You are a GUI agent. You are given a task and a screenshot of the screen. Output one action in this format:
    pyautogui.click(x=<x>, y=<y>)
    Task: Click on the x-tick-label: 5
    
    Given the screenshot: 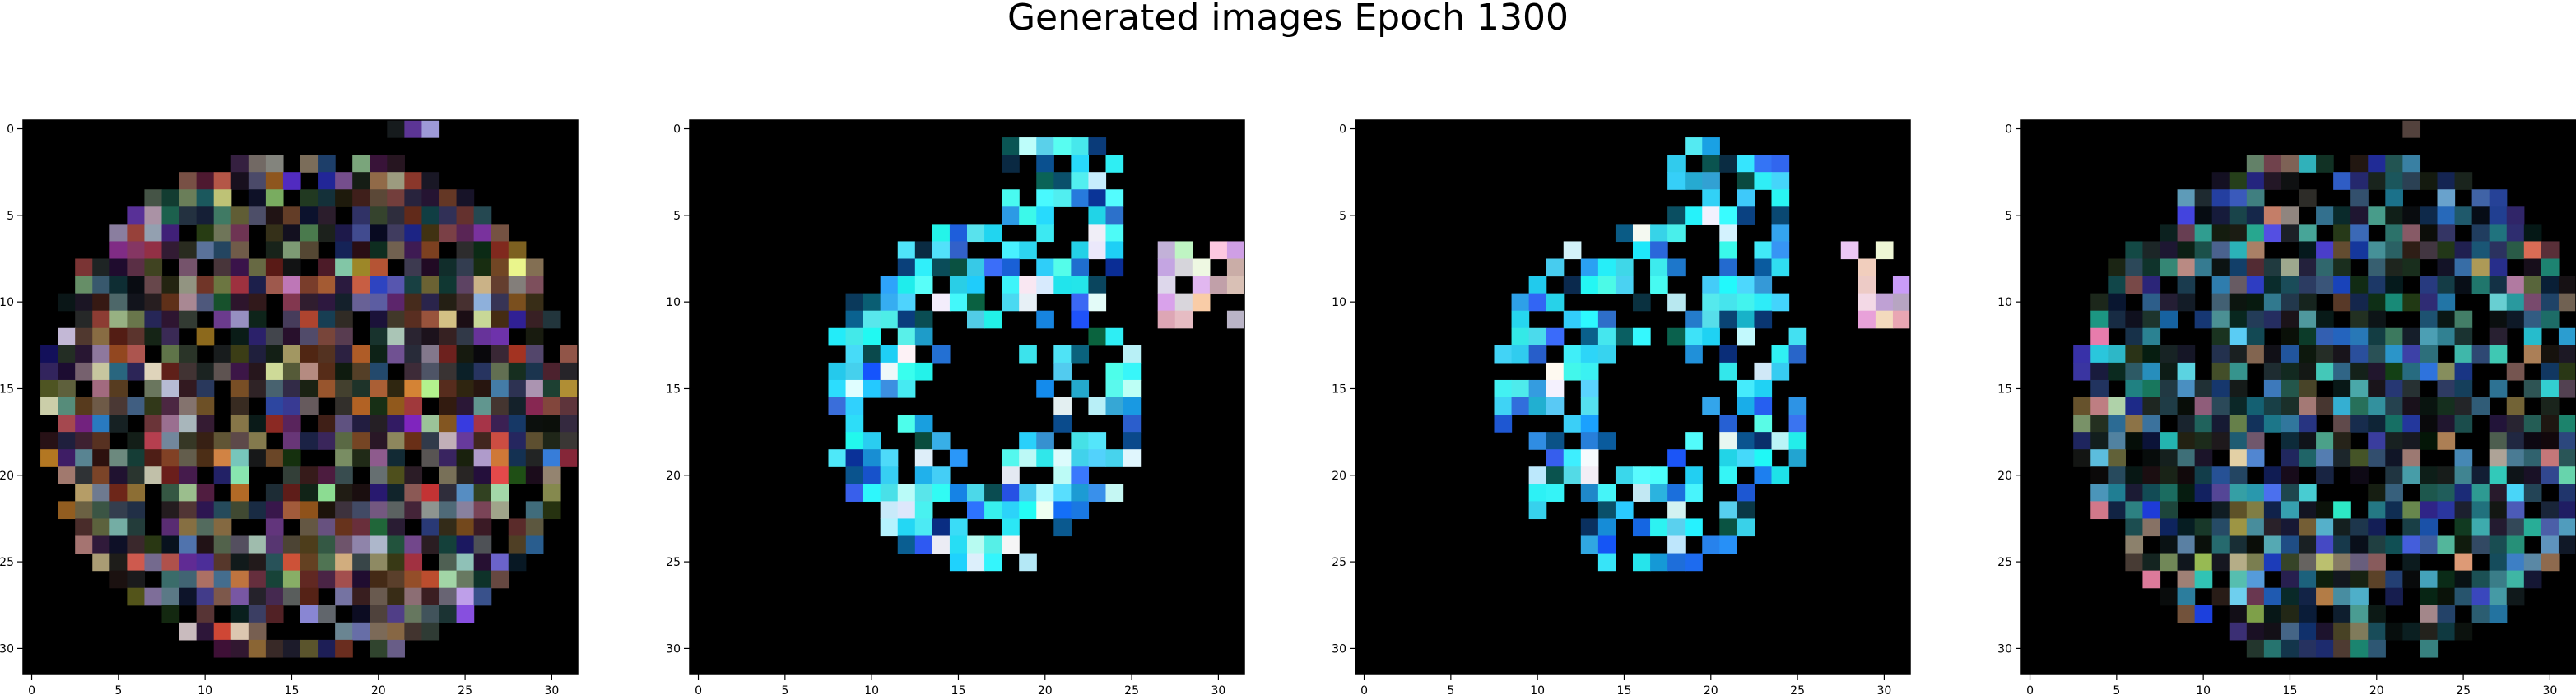 What is the action you would take?
    pyautogui.click(x=1450, y=689)
    